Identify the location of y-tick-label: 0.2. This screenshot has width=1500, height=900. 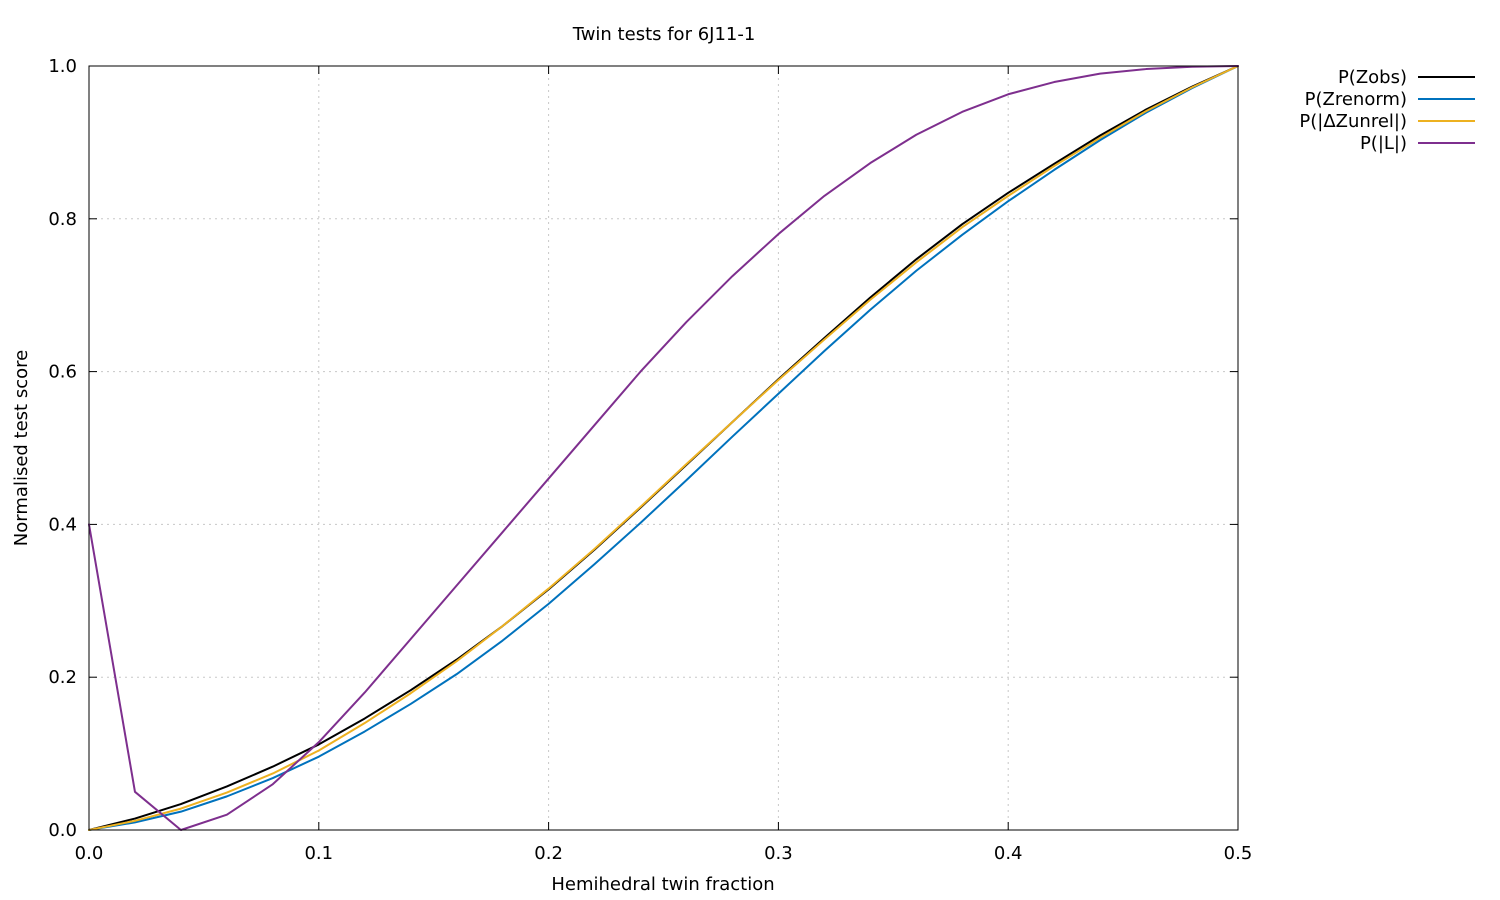
(62, 677).